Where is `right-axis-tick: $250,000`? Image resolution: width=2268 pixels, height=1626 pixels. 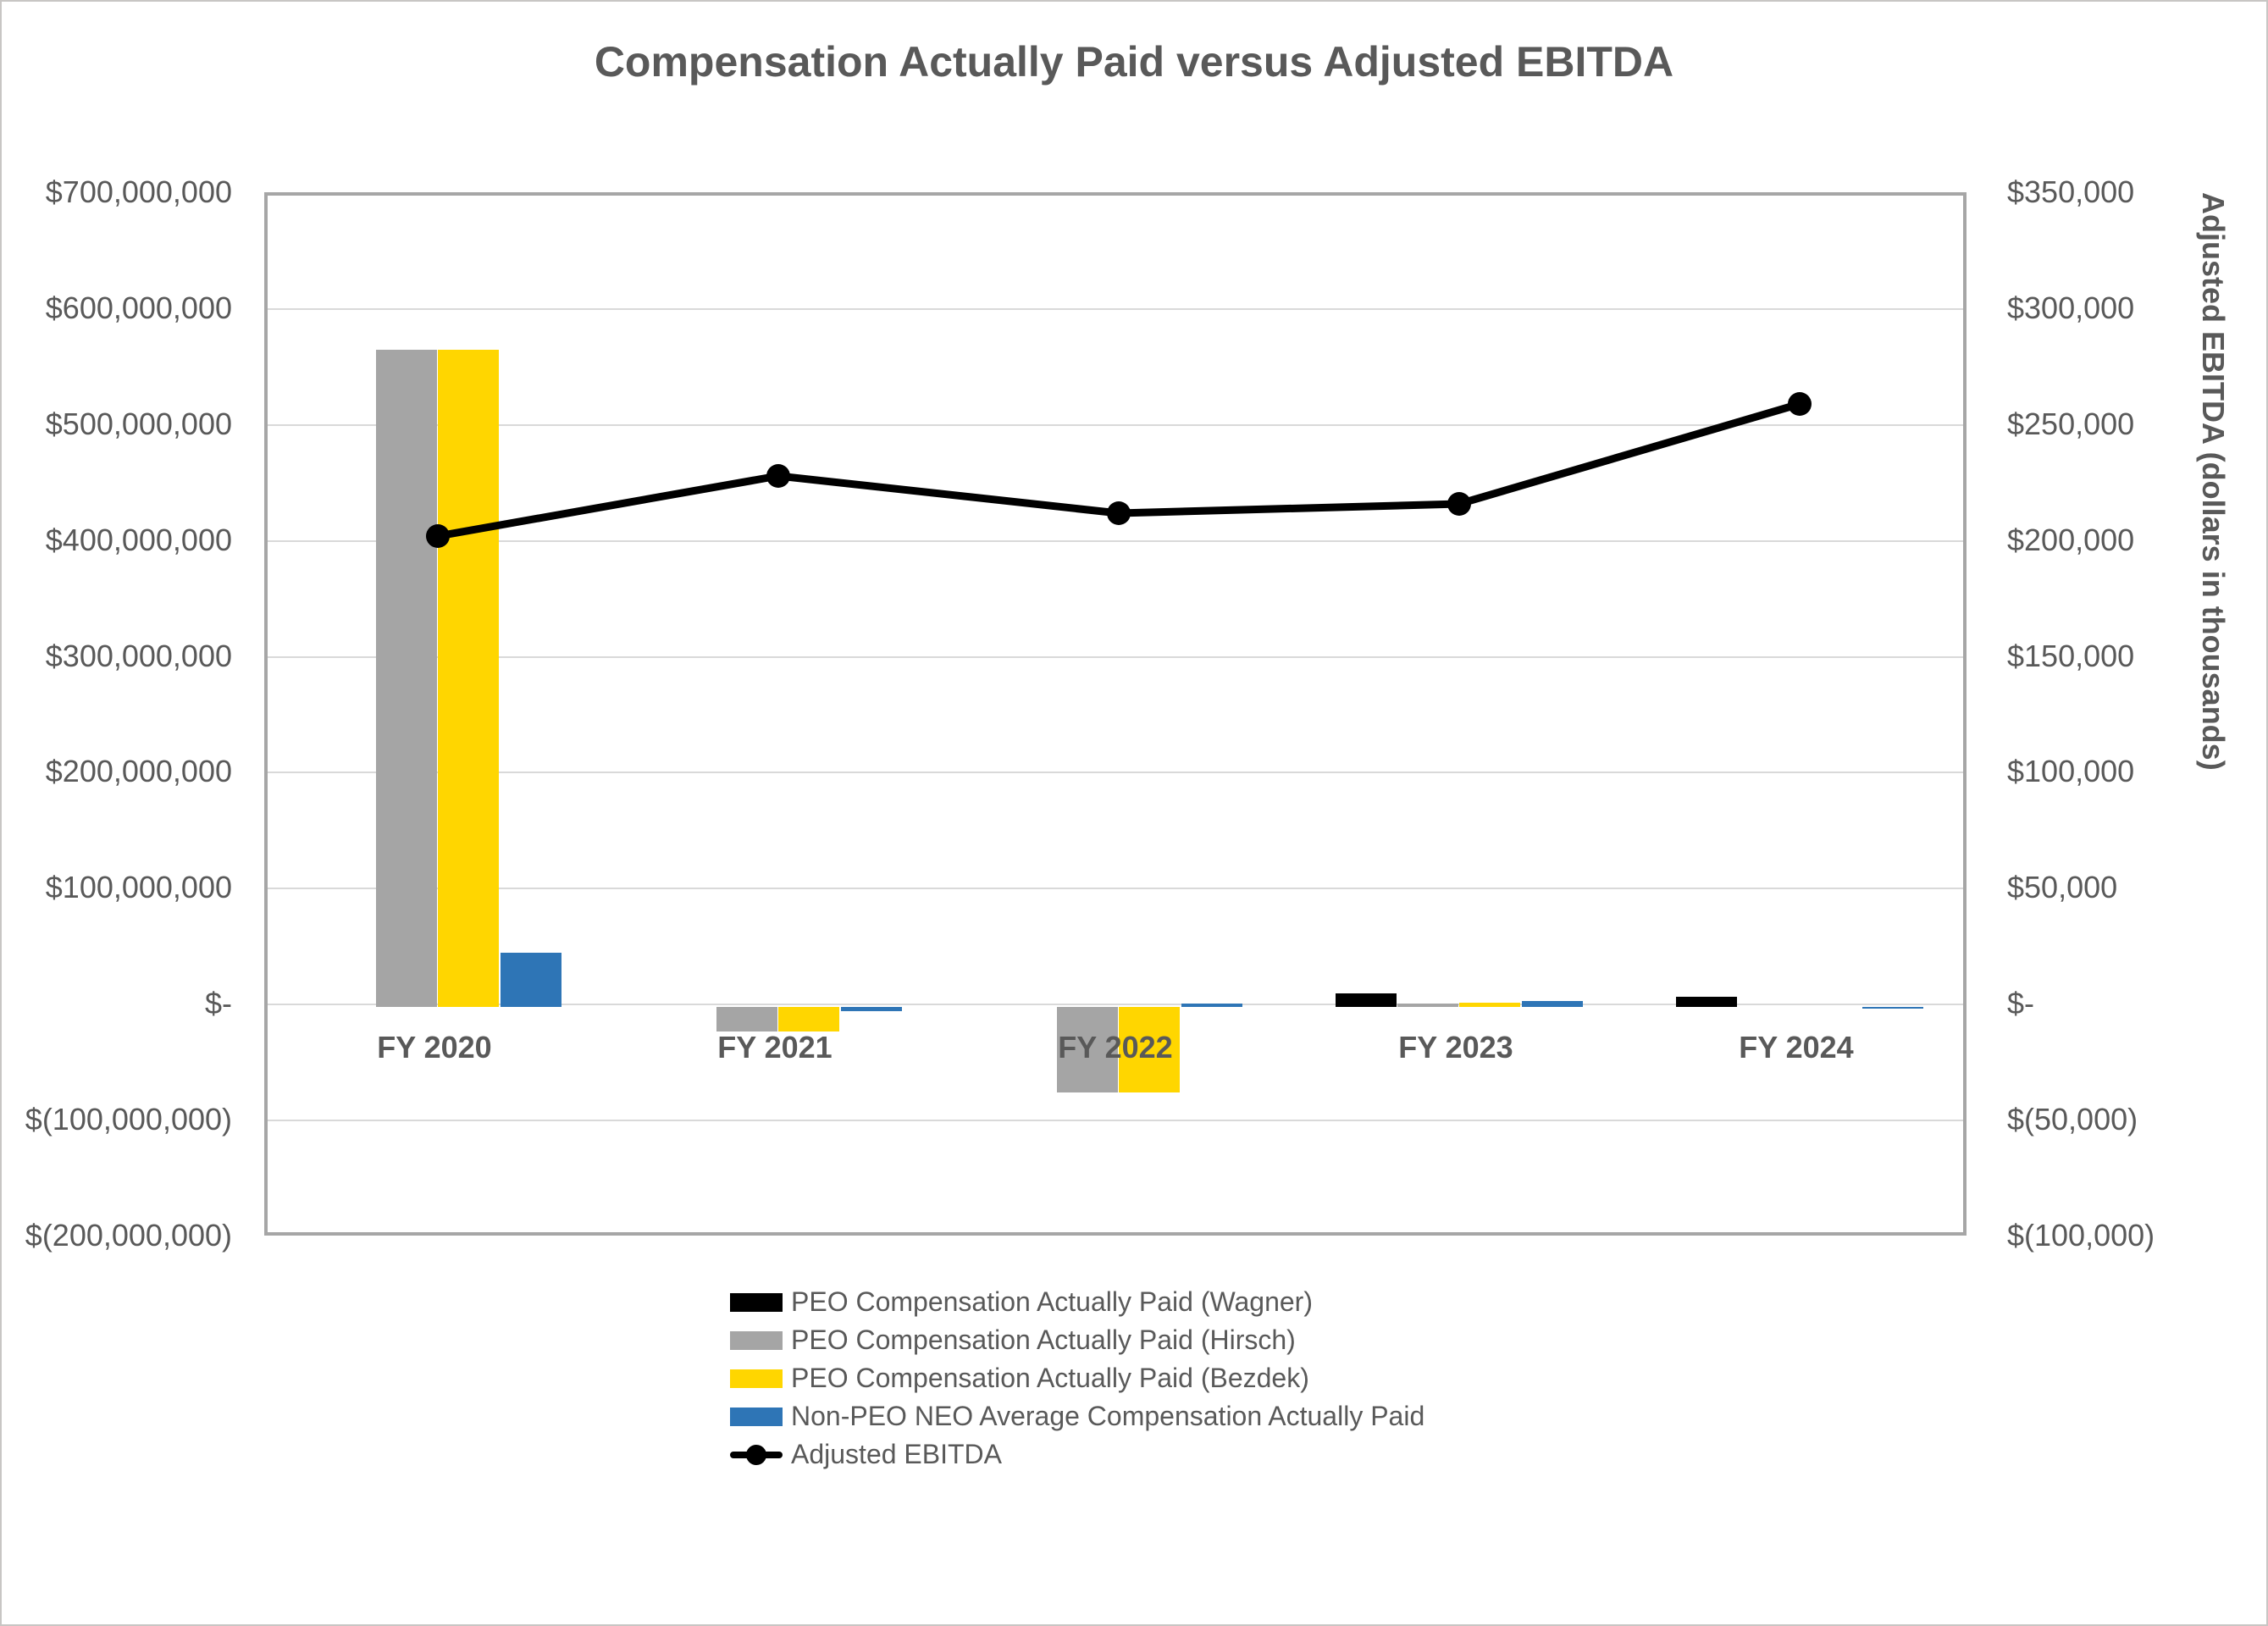 right-axis-tick: $250,000 is located at coordinates (2071, 423).